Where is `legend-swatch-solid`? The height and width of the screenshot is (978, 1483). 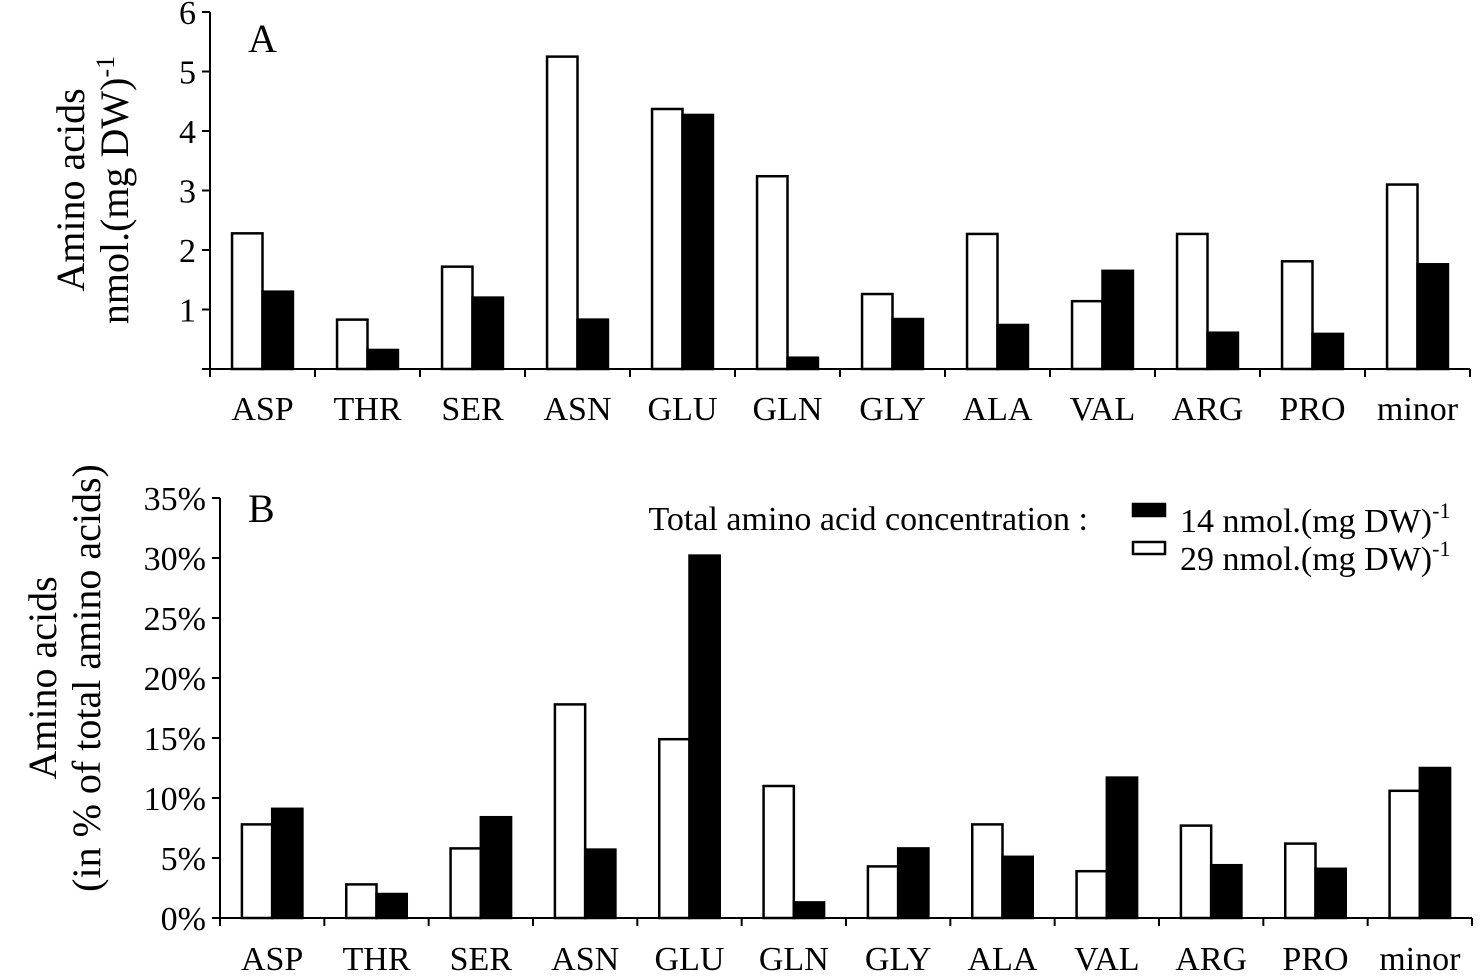
legend-swatch-solid is located at coordinates (1149, 510).